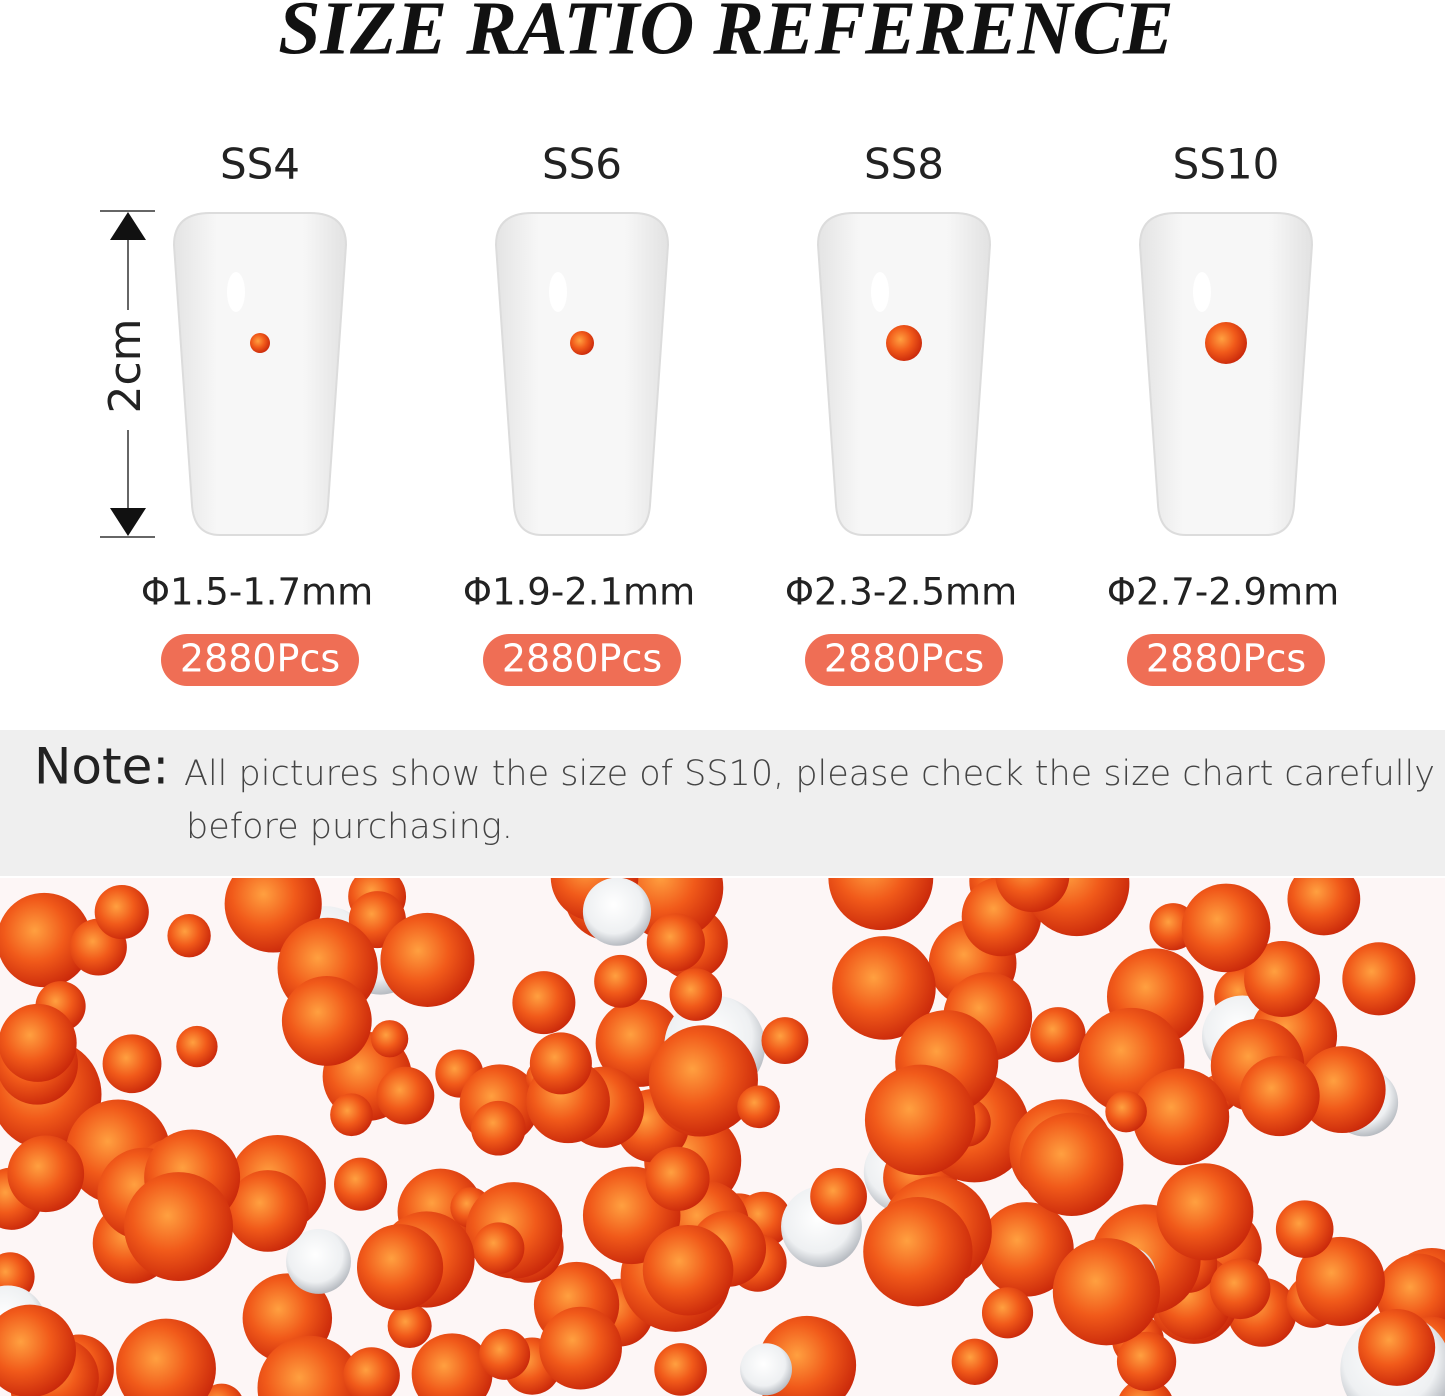 The height and width of the screenshot is (1396, 1445). What do you see at coordinates (257, 592) in the screenshot?
I see `diameter: Φ1.5-1.7mm` at bounding box center [257, 592].